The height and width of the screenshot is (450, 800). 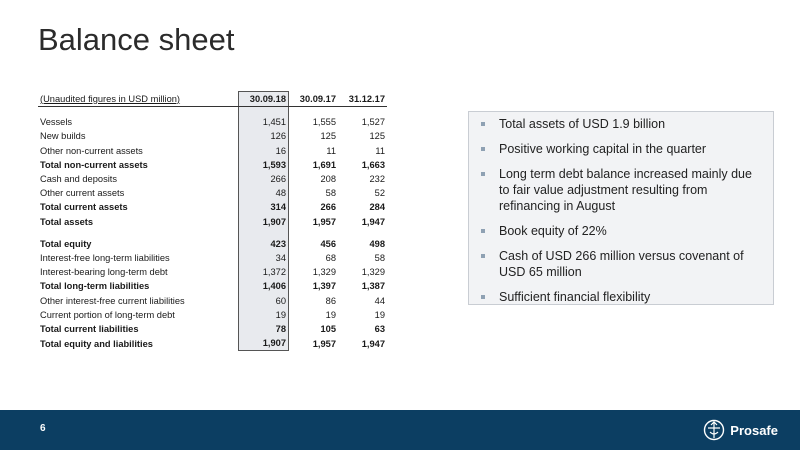 I want to click on cell-value: 1,451, so click(x=263, y=122).